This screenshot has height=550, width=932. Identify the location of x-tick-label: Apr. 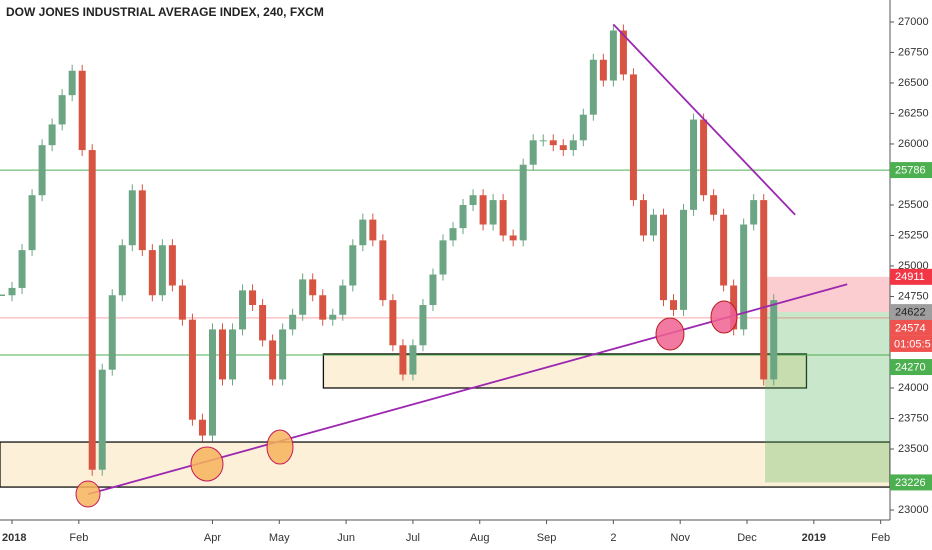
(212, 538).